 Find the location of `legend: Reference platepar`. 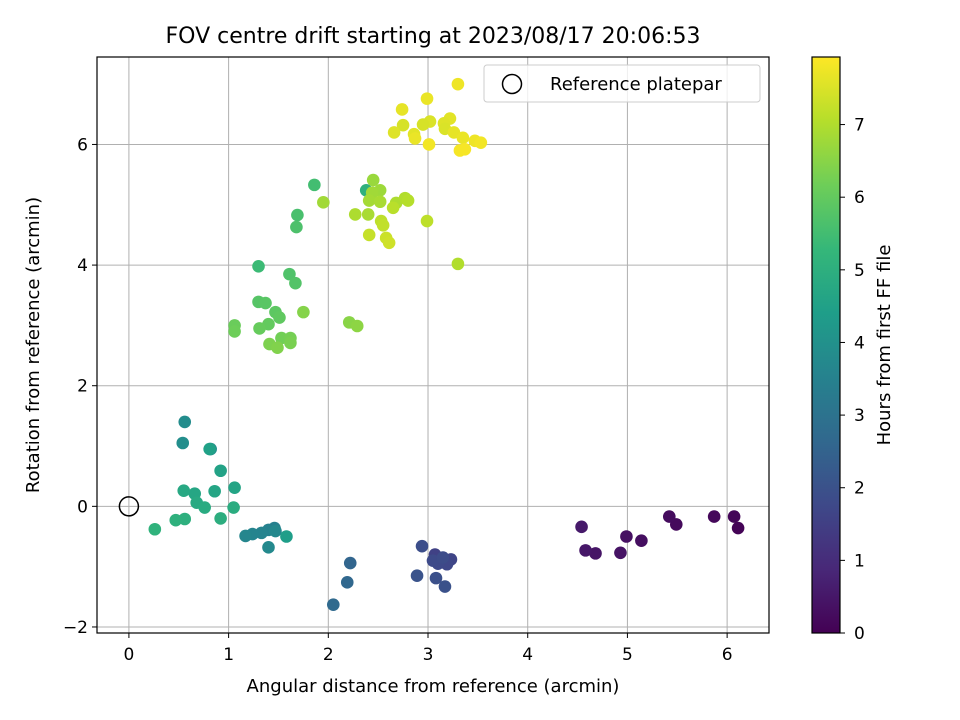

legend: Reference platepar is located at coordinates (622, 83).